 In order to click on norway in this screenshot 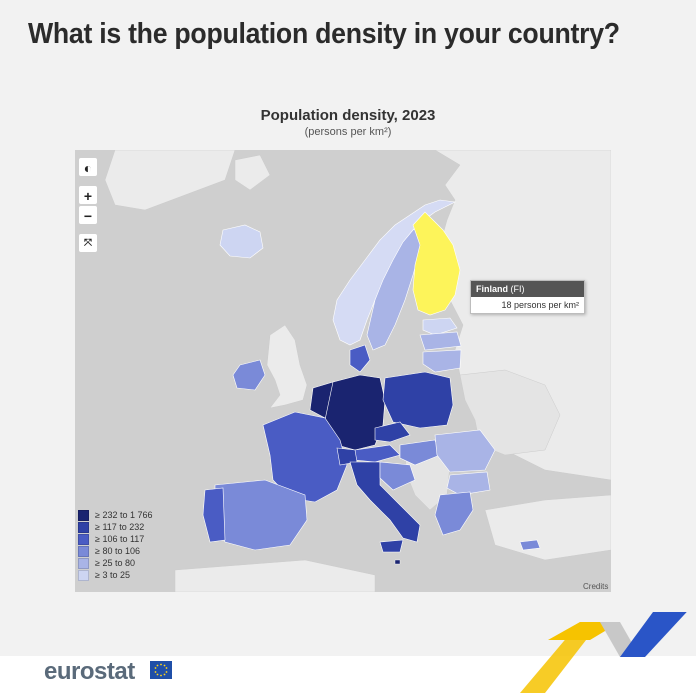, I will do `click(394, 272)`.